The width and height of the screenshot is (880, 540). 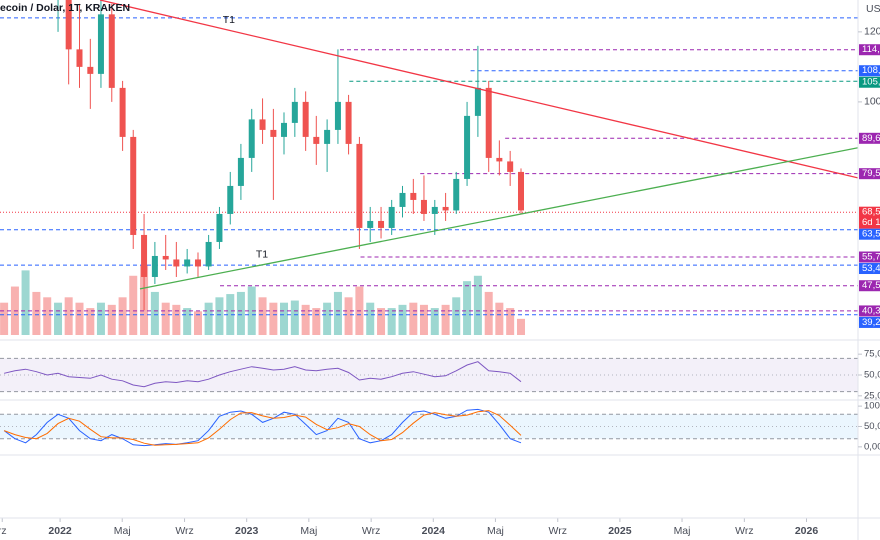 I want to click on level-label: 40,3, so click(x=871, y=310).